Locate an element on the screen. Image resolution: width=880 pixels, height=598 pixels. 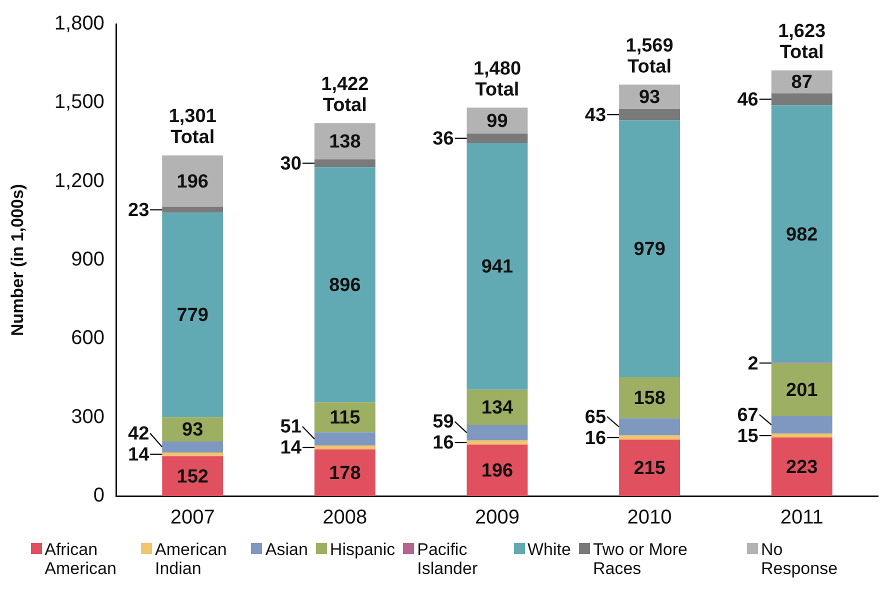
x-tick-label: 2011 is located at coordinates (802, 517).